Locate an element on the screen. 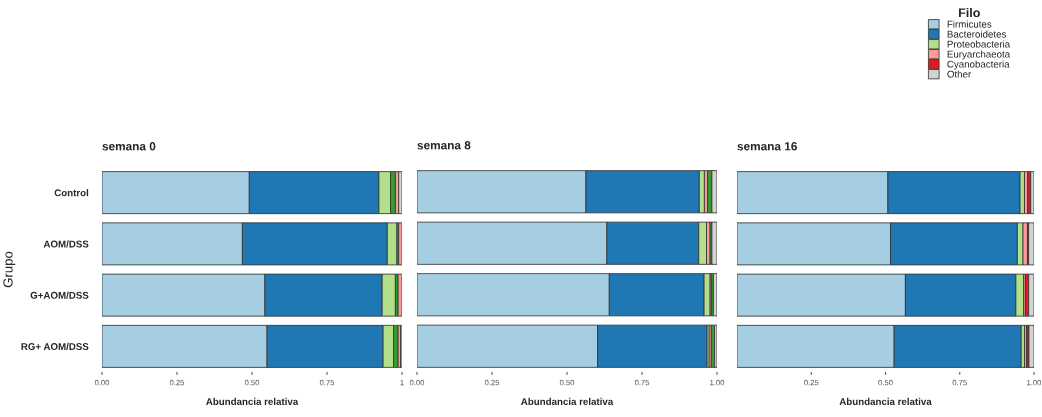 Image resolution: width=1042 pixels, height=417 pixels. chart-title: semana 8 is located at coordinates (444, 145).